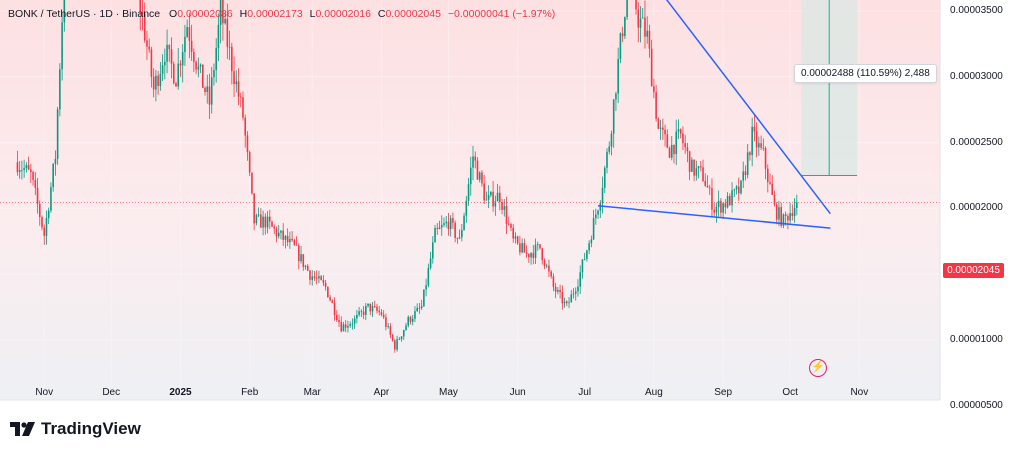 This screenshot has height=454, width=1023. Describe the element at coordinates (714, 114) in the screenshot. I see `wedge-trendlines` at that location.